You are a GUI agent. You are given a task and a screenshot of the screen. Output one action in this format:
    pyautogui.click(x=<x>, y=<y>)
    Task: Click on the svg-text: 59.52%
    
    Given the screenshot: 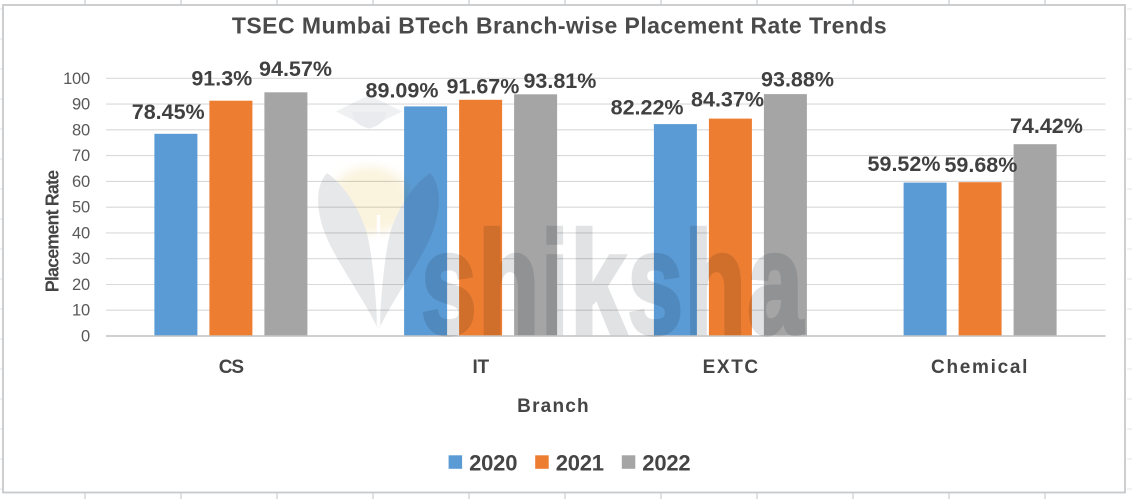 What is the action you would take?
    pyautogui.click(x=904, y=164)
    